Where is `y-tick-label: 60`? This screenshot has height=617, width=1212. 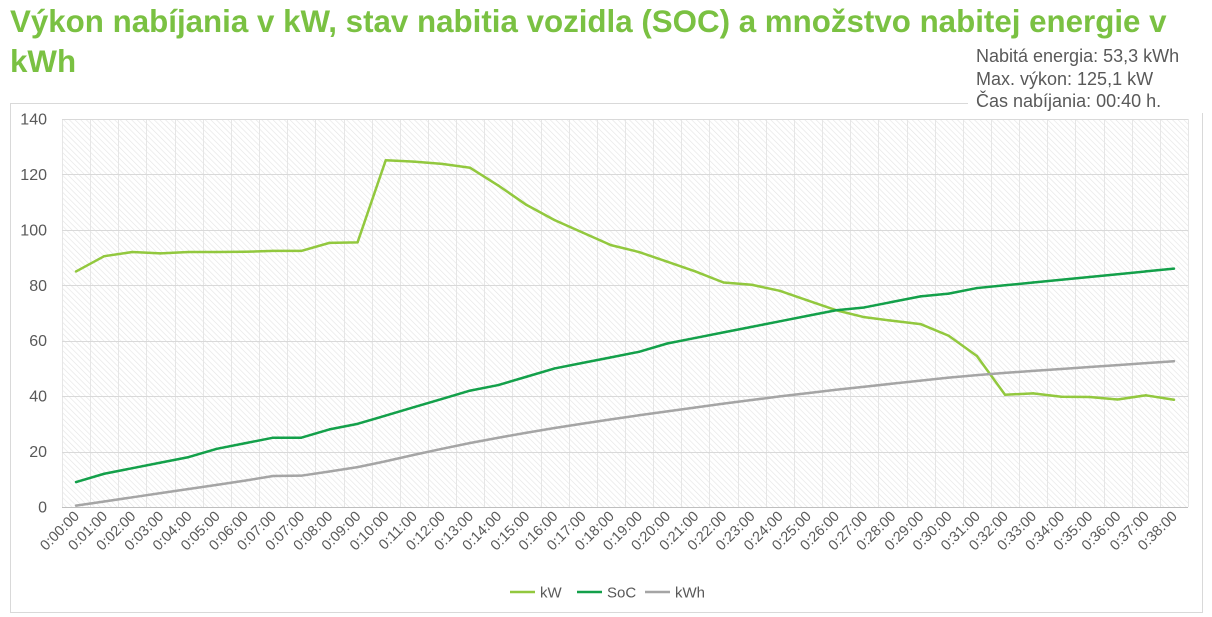 y-tick-label: 60 is located at coordinates (38, 341).